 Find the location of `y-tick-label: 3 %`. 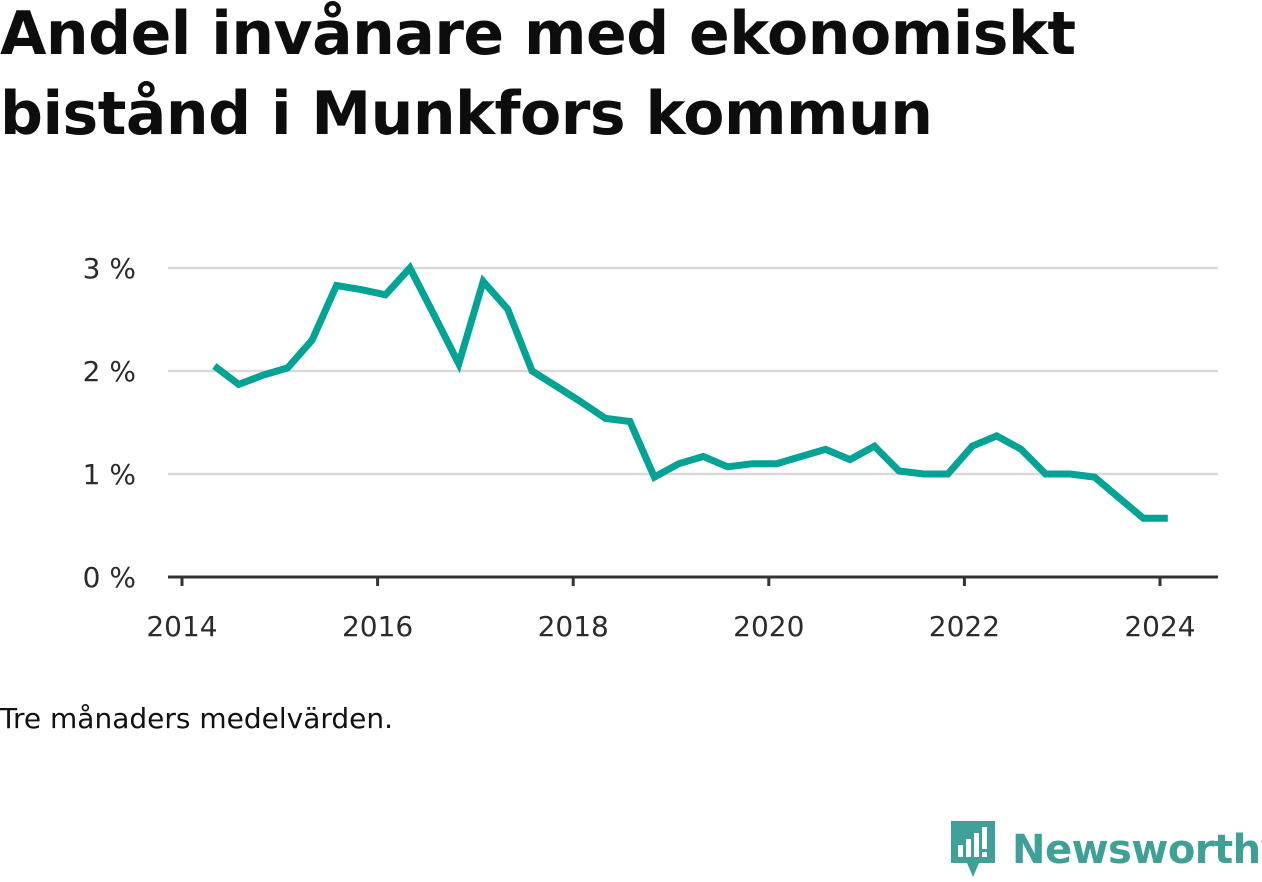

y-tick-label: 3 % is located at coordinates (109, 268).